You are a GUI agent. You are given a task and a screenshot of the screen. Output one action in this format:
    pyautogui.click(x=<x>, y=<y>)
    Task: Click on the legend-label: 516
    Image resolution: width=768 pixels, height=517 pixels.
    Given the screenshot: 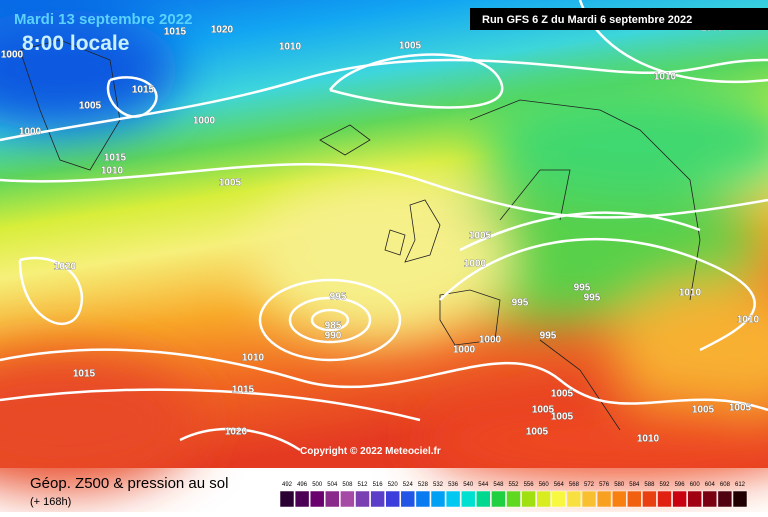 What is the action you would take?
    pyautogui.click(x=378, y=485)
    